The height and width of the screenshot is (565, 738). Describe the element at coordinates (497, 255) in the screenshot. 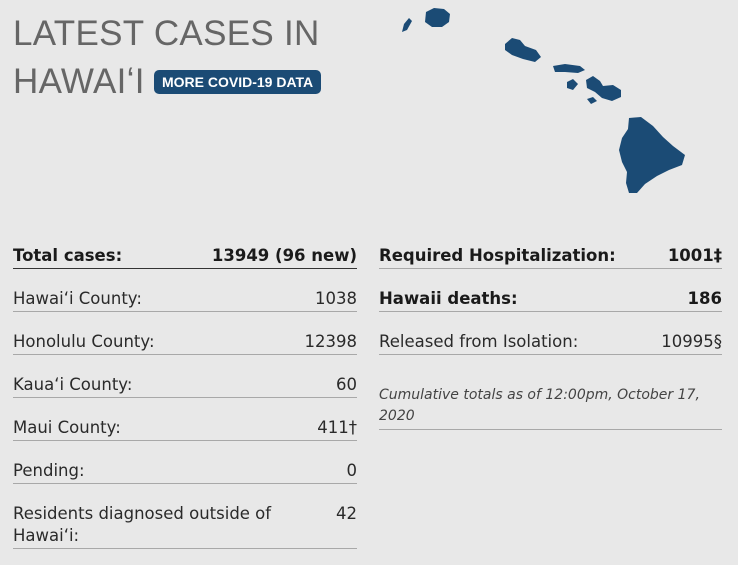

I see `stat-label: Required Hospitalization:` at that location.